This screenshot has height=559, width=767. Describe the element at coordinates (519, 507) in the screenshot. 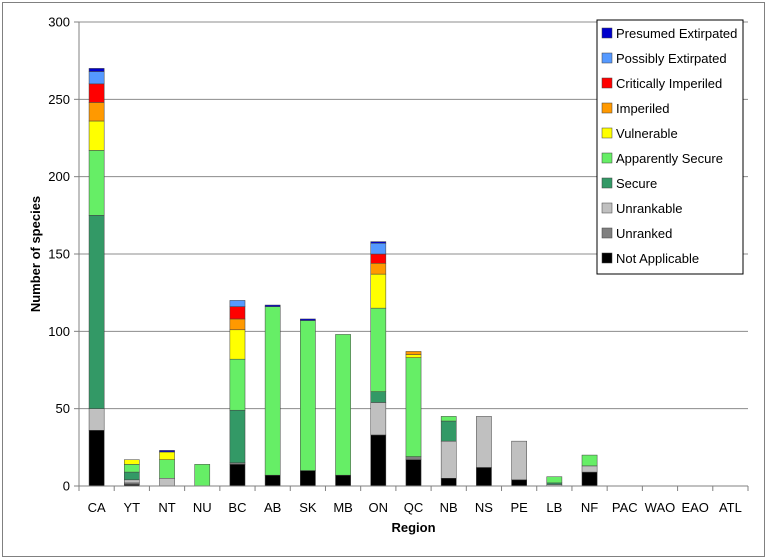

I see `x-tick-label: PE` at that location.